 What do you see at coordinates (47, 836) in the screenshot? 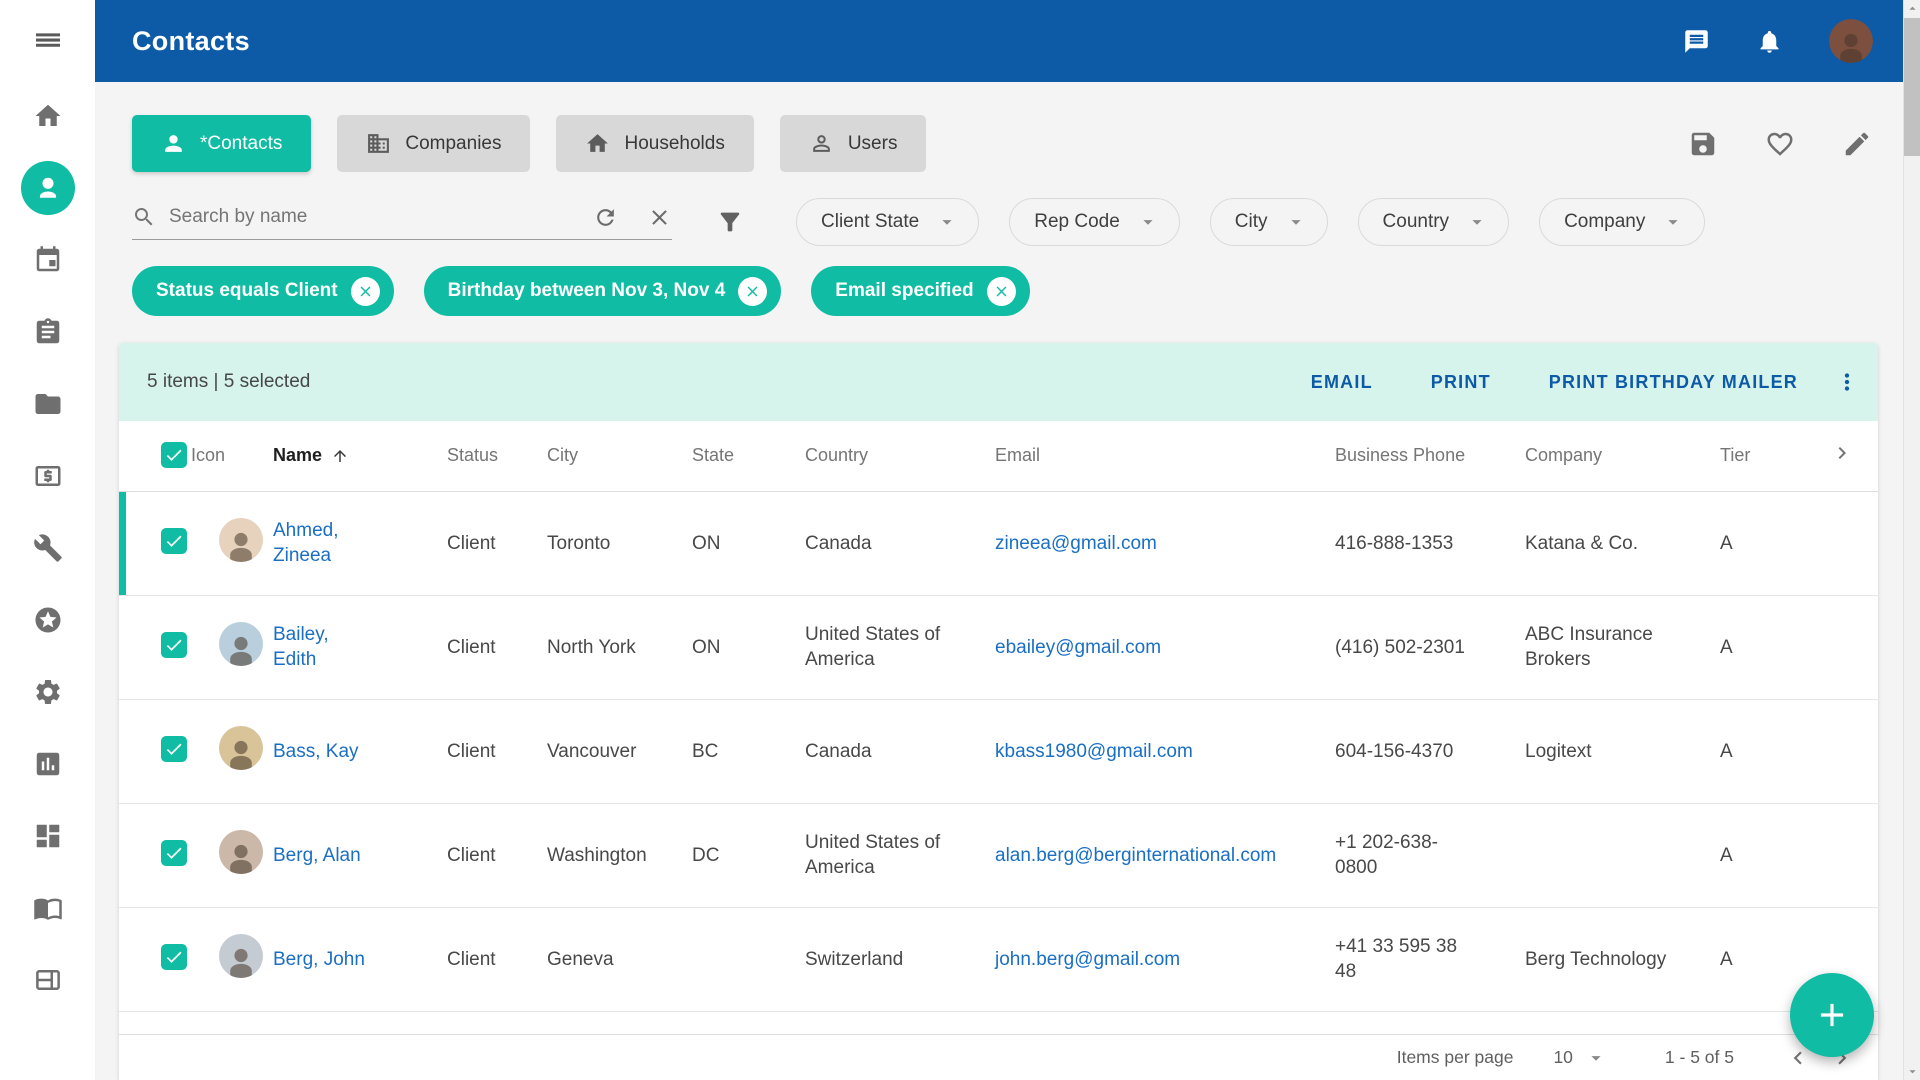
I see `sidebar-item-dashboard` at bounding box center [47, 836].